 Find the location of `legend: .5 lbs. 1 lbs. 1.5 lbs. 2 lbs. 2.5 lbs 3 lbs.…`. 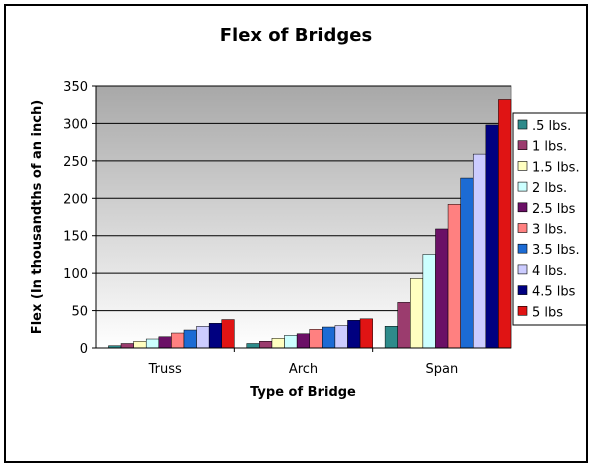

legend: .5 lbs. 1 lbs. 1.5 lbs. 2 lbs. 2.5 lbs 3 lbs.… is located at coordinates (549, 219).